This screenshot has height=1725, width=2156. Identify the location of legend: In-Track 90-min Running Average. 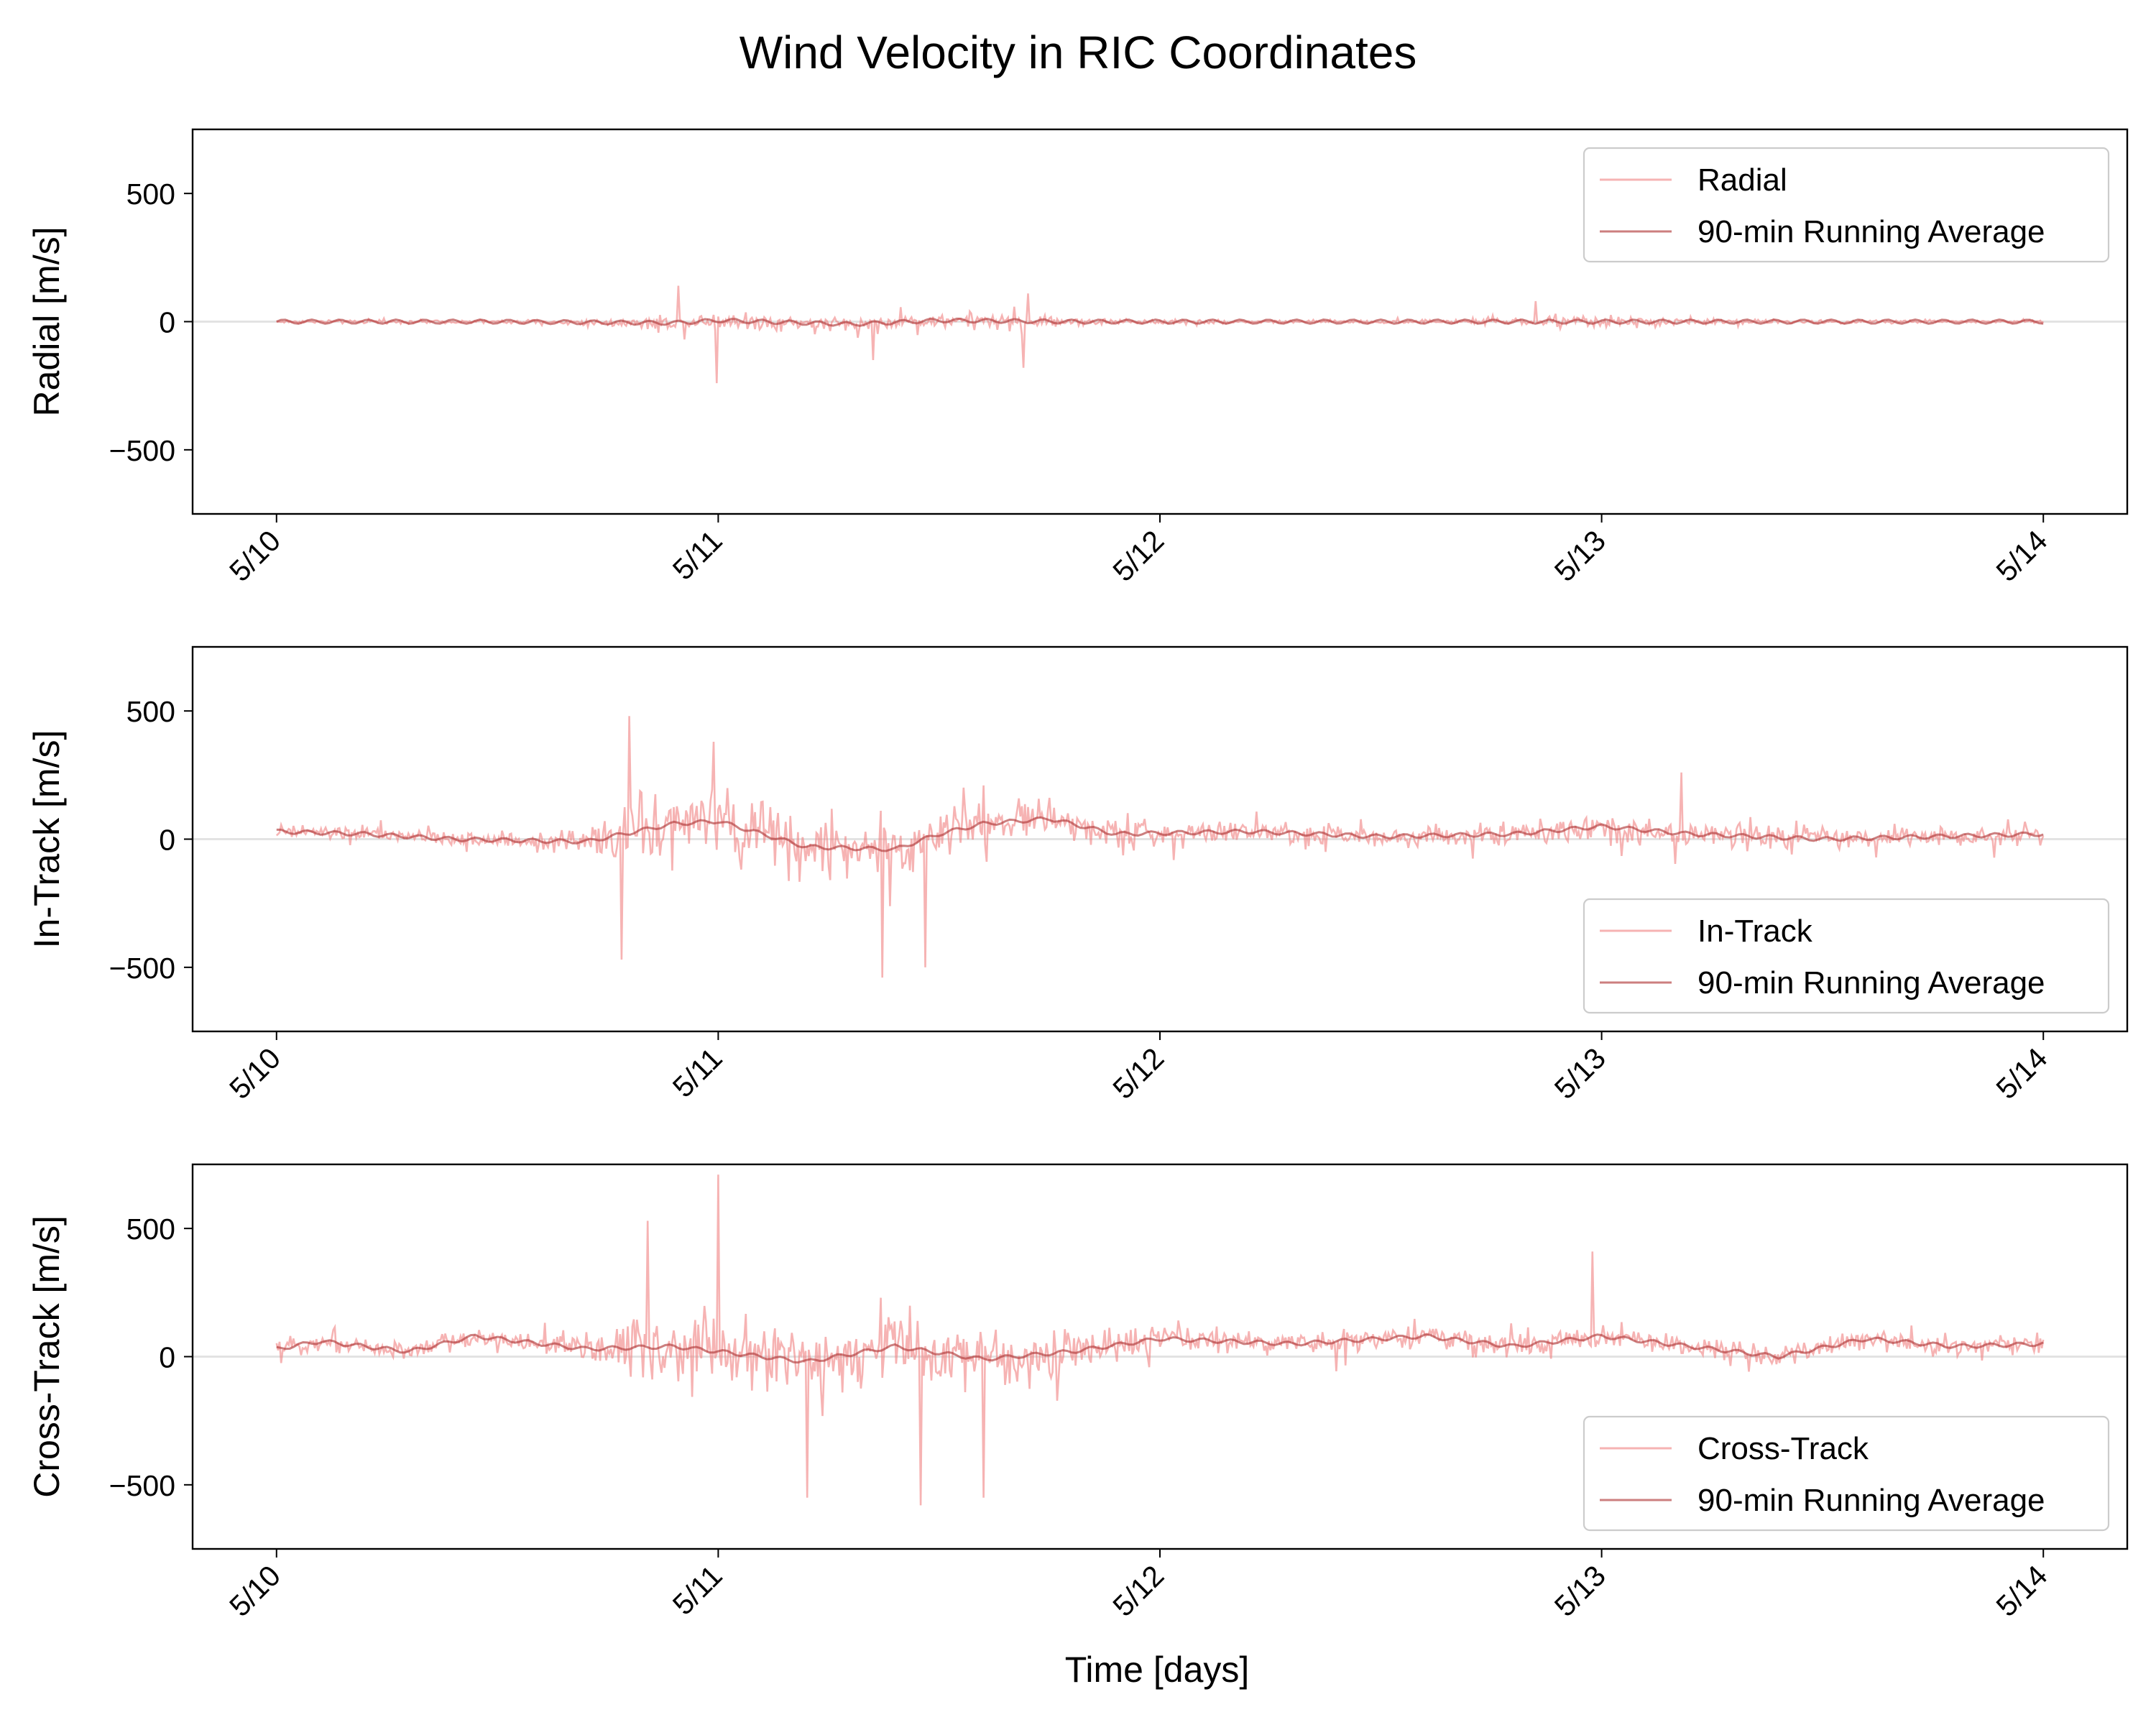
(1846, 956).